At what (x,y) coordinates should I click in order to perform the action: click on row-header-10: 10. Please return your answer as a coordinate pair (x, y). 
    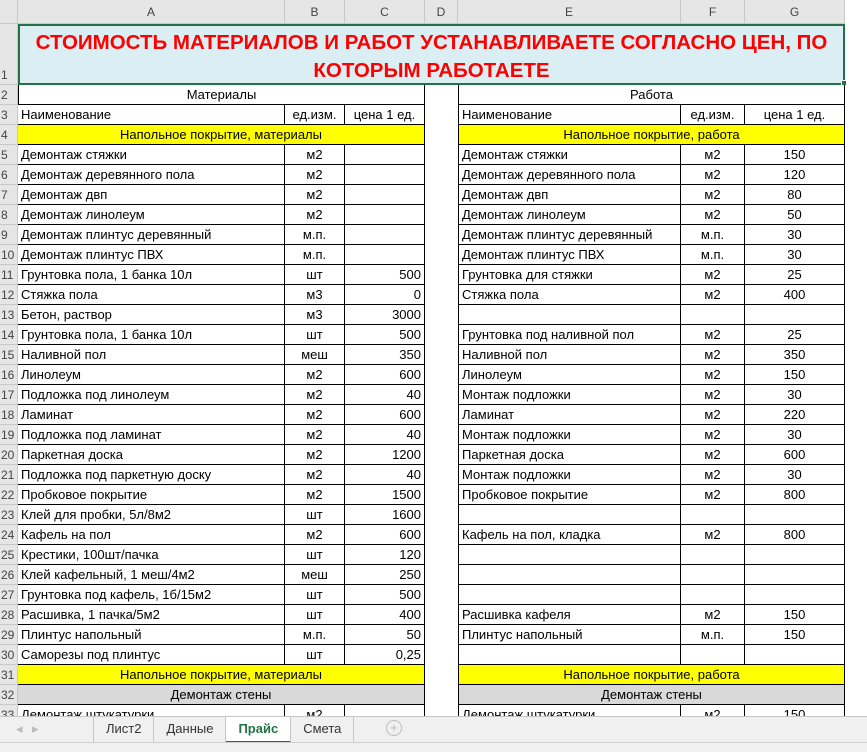
    Looking at the image, I should click on (9, 255).